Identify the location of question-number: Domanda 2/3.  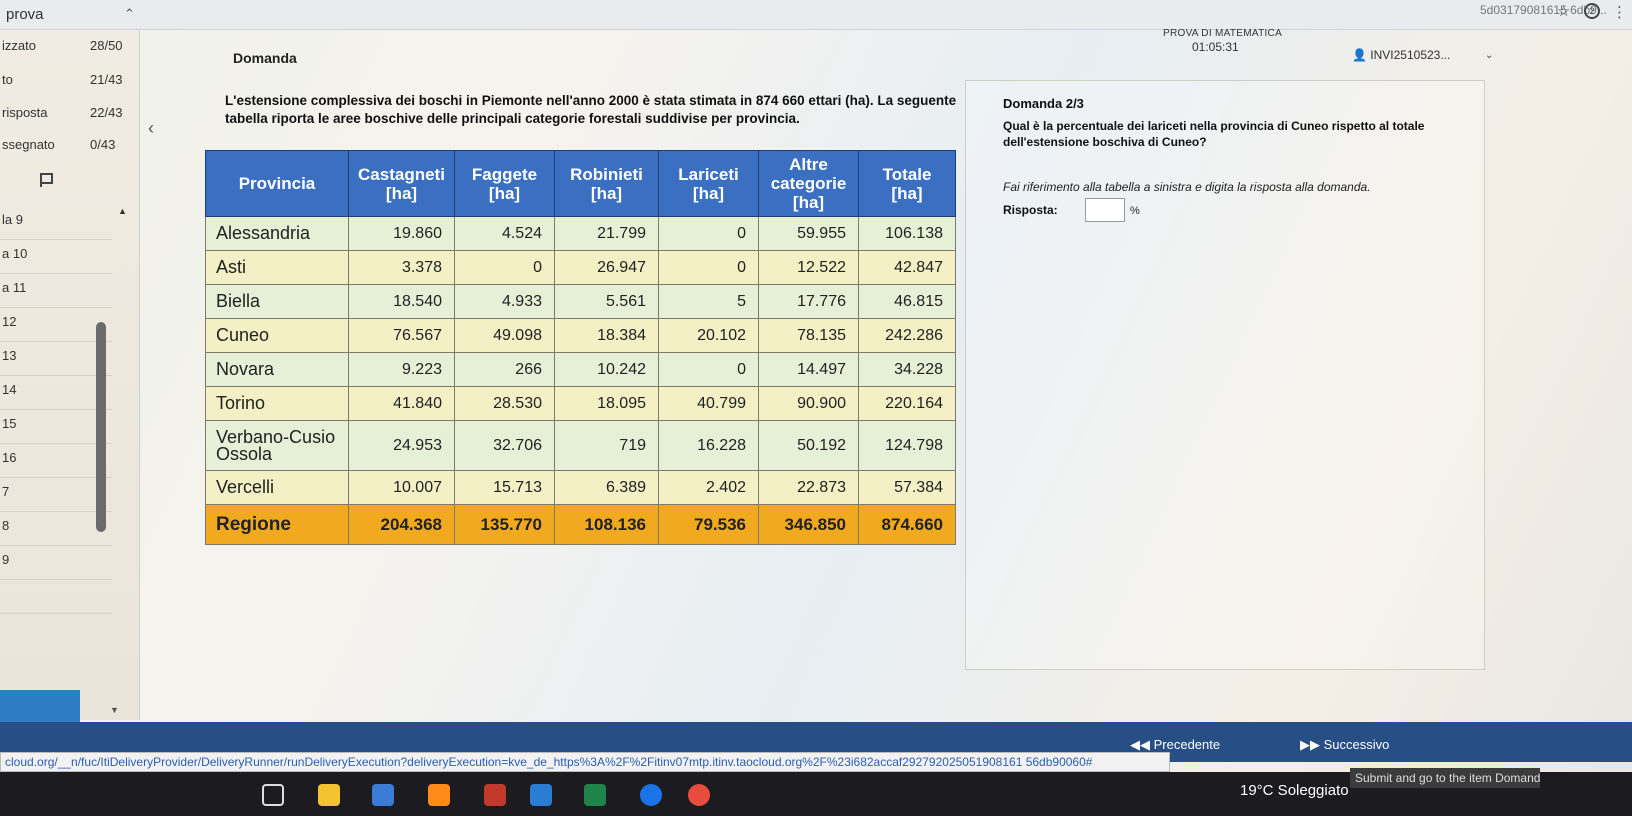
(1043, 103).